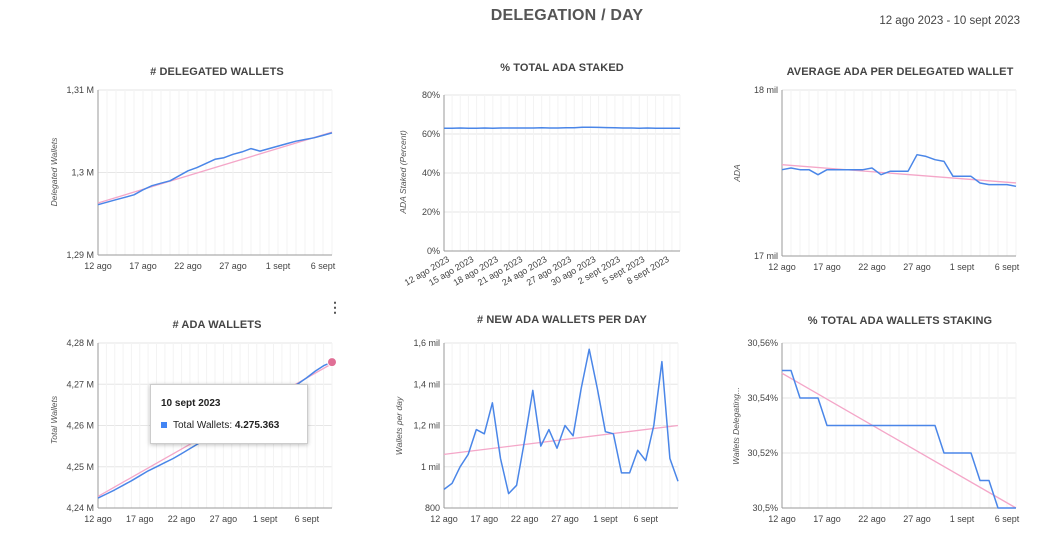  What do you see at coordinates (762, 453) in the screenshot?
I see `y-tick-label: 30,52%` at bounding box center [762, 453].